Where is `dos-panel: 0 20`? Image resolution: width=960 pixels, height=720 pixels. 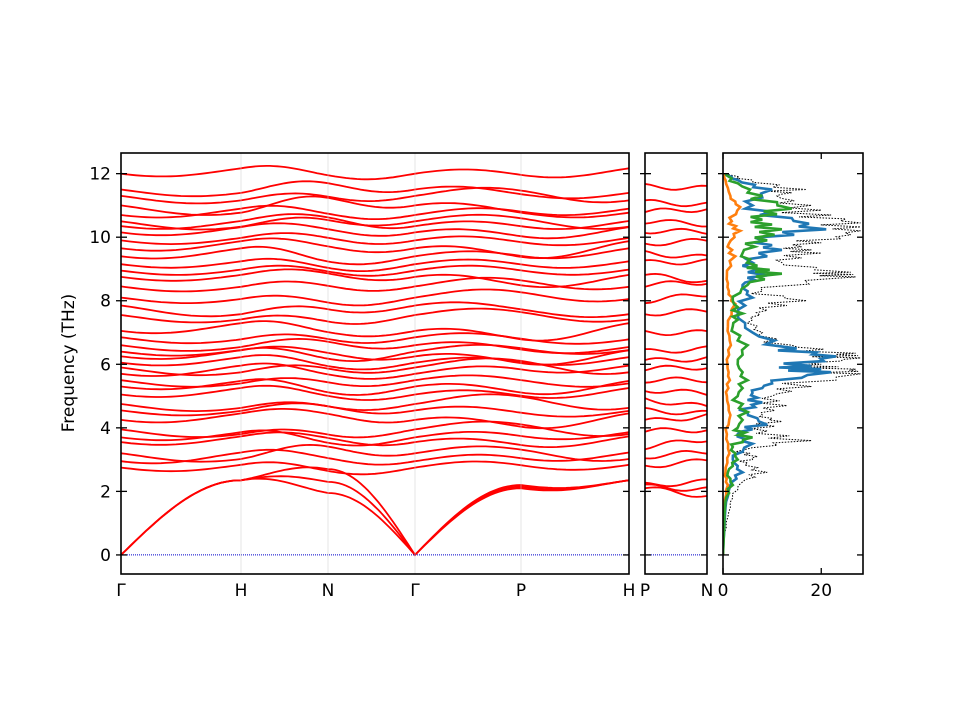
dos-panel: 0 20 is located at coordinates (791, 376).